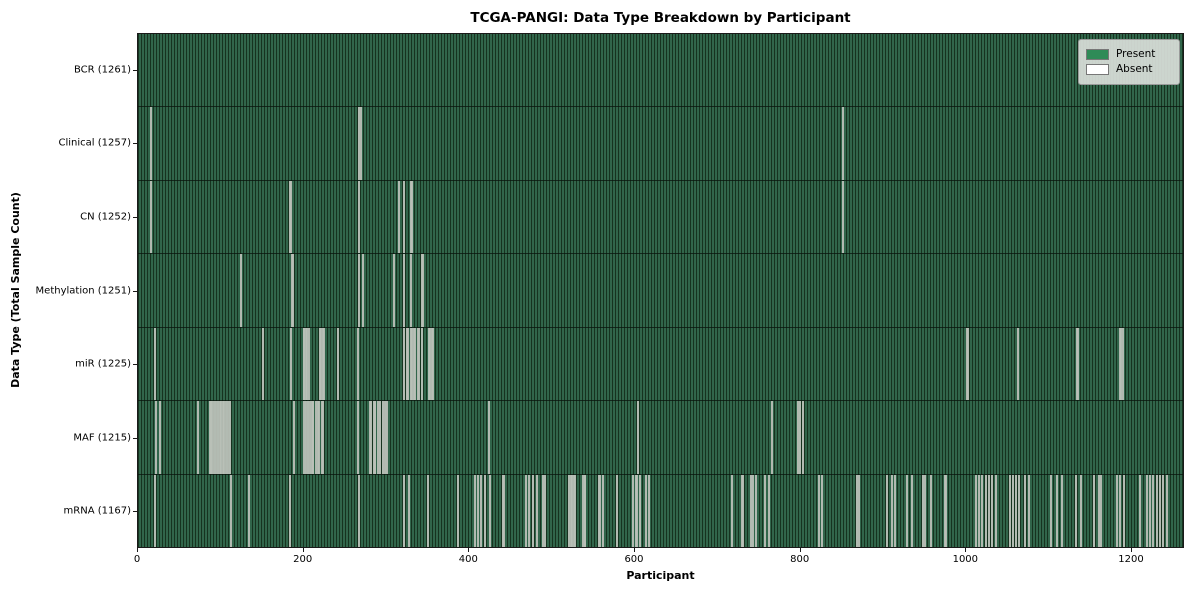 The image size is (1200, 600). Describe the element at coordinates (660, 575) in the screenshot. I see `x-axis-label: Participant` at that location.